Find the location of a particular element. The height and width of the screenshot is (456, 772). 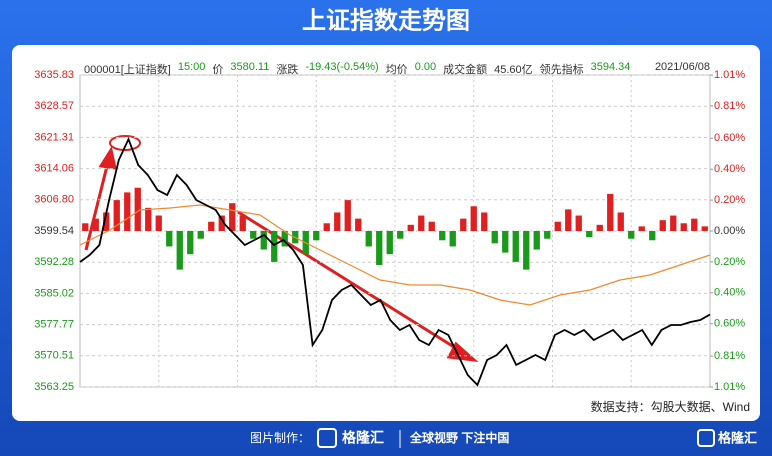

footer-brand: 格隆汇 is located at coordinates (363, 438).